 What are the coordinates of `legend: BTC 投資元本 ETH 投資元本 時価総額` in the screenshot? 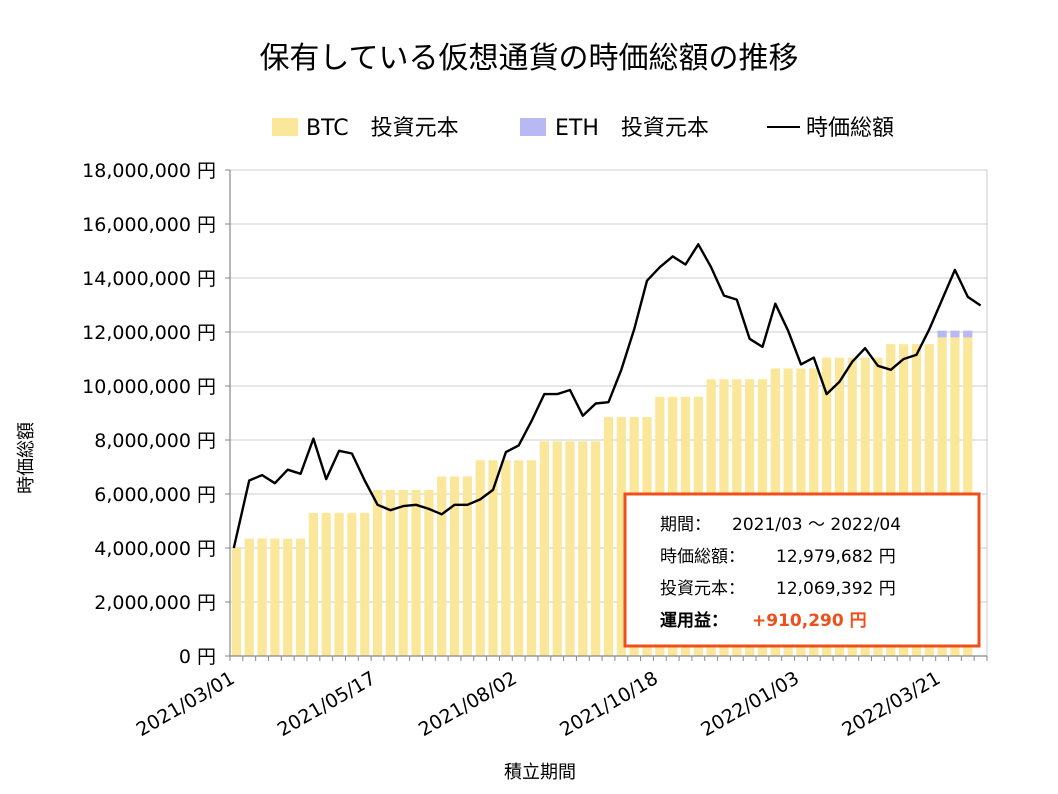 It's located at (583, 128).